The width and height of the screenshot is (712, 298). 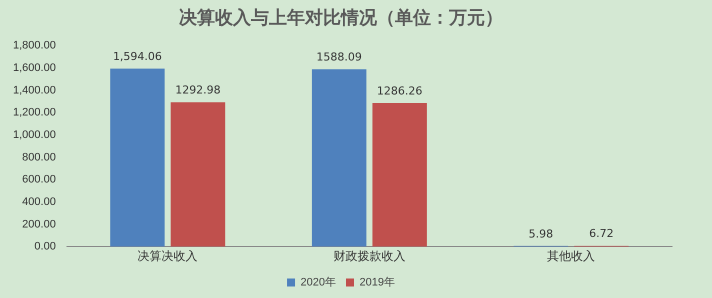 I want to click on legend-label: 2020年, so click(x=318, y=282).